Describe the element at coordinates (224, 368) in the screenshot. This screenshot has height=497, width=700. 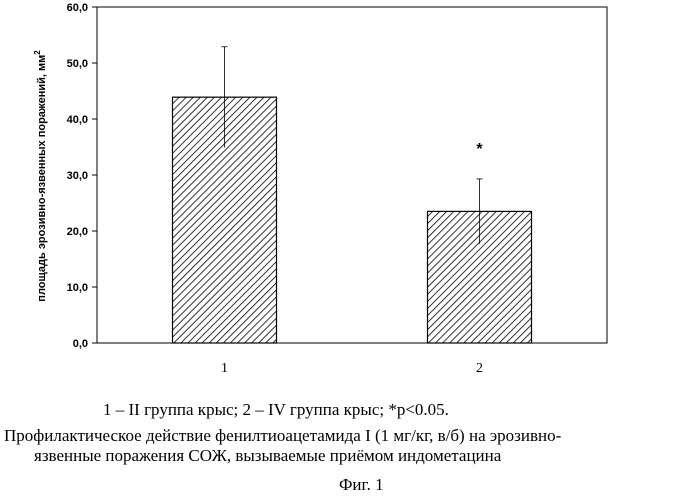
I see `x-tick-label: 1` at that location.